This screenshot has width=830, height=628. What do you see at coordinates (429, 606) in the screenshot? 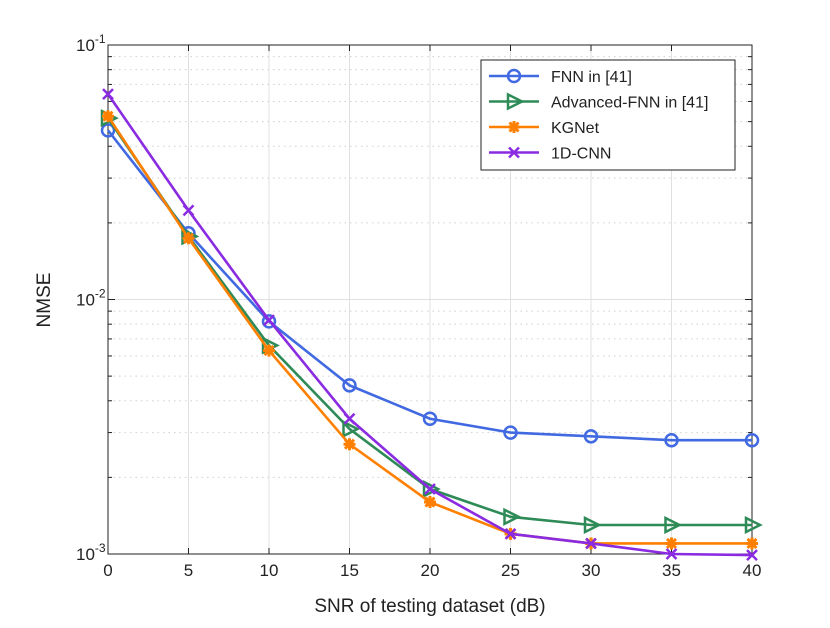
I see `x-axis-label: SNR of testing dataset (dB)` at bounding box center [429, 606].